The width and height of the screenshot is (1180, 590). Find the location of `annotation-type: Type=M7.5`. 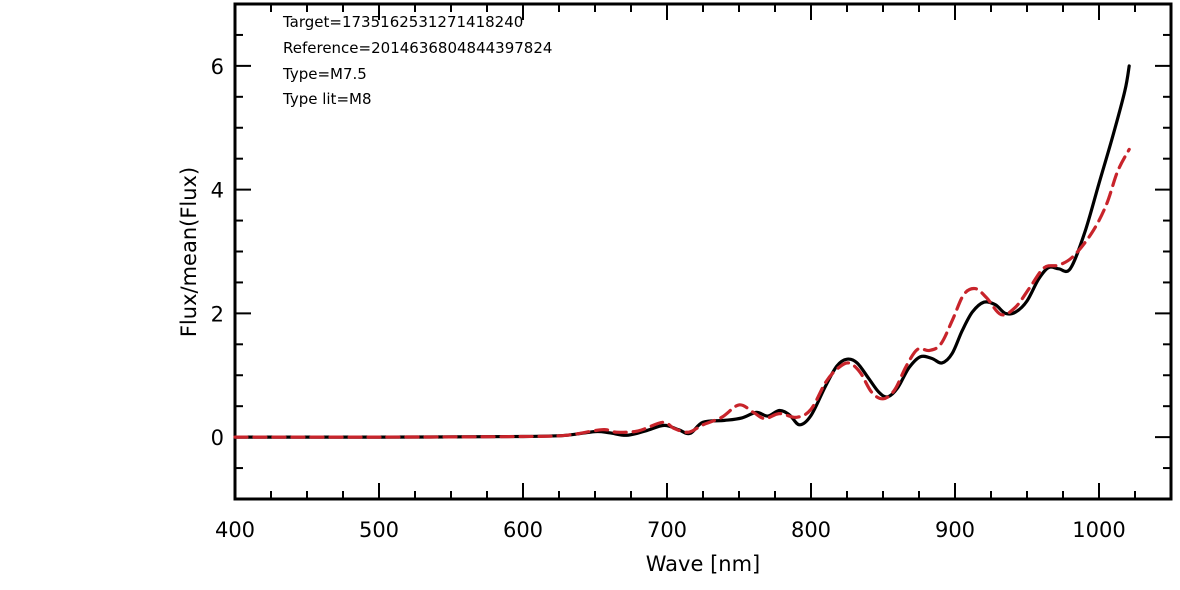

annotation-type: Type=M7.5 is located at coordinates (324, 74).